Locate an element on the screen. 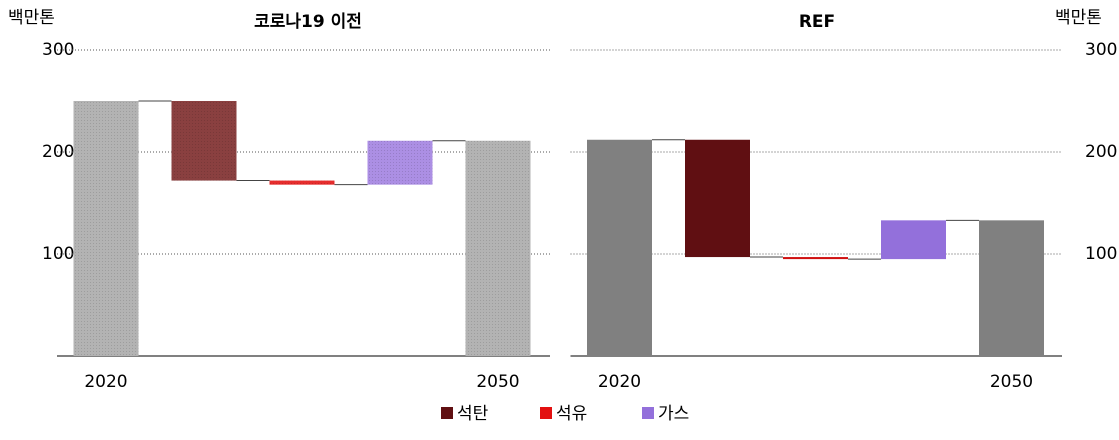 The width and height of the screenshot is (1119, 440). legend-label: 석유 is located at coordinates (571, 414).